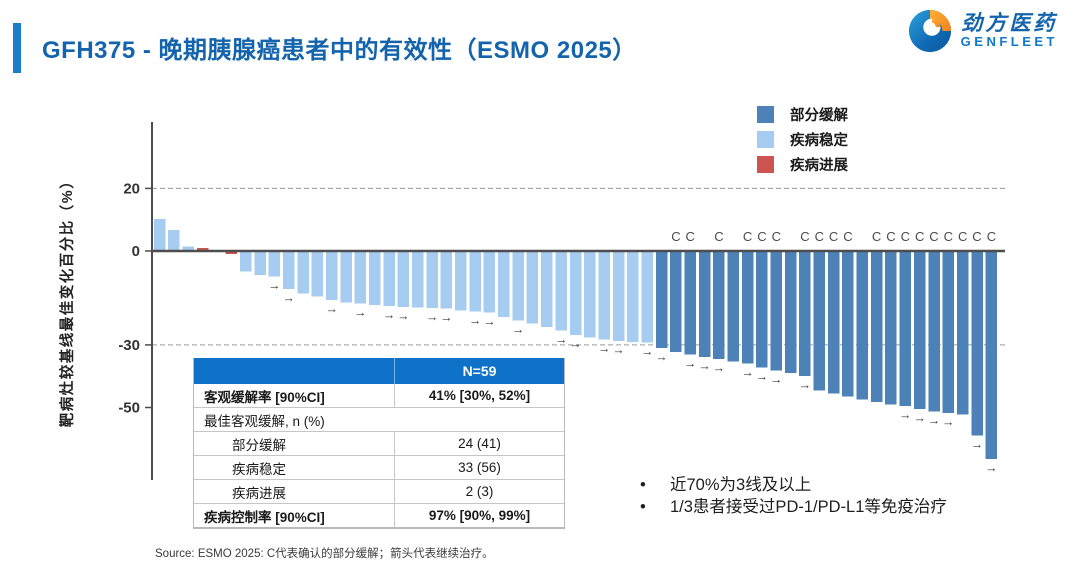  Describe the element at coordinates (379, 516) in the screenshot. I see `table-row: 疾病控制率 [90%CI] 97% [90%, 99%]` at that location.